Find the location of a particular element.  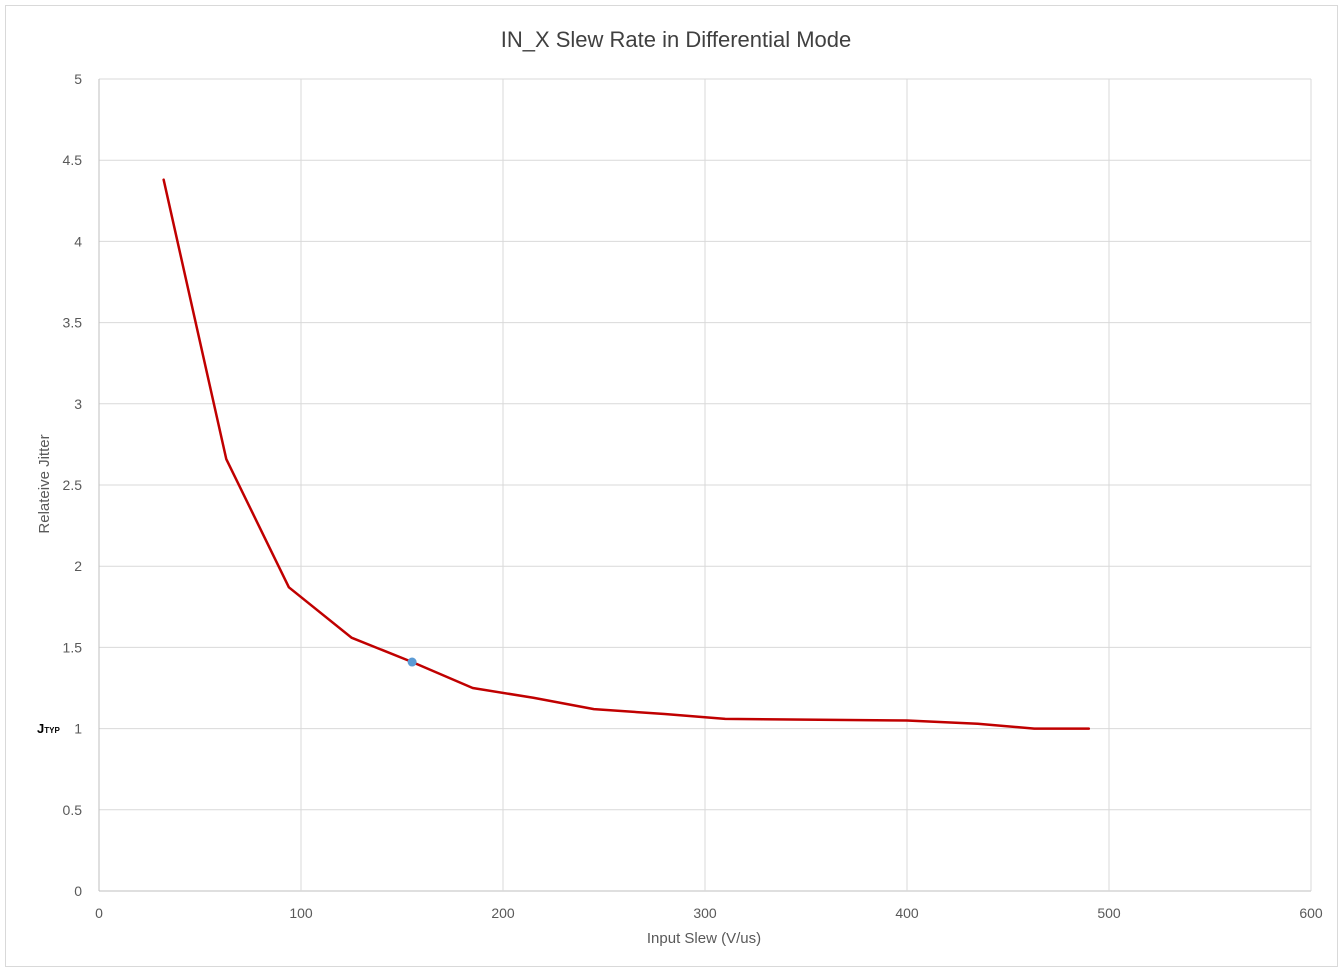

y-tick-label: 2.5 is located at coordinates (73, 485).